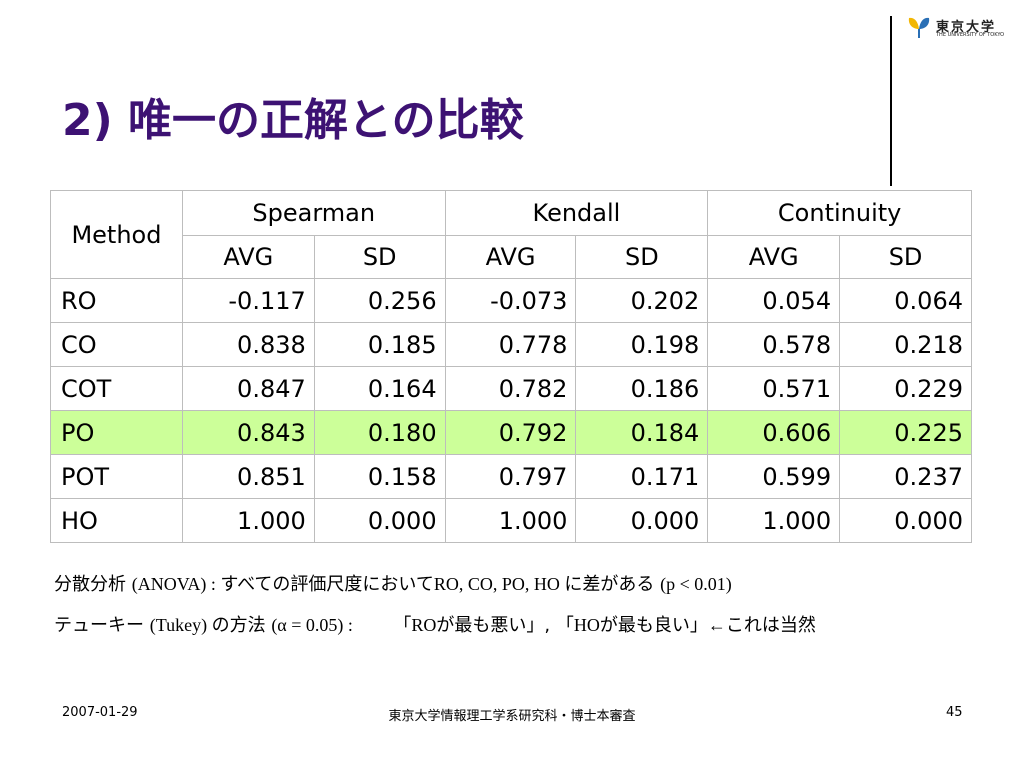 Image resolution: width=1024 pixels, height=768 pixels. Describe the element at coordinates (905, 388) in the screenshot. I see `value-cell: 0.229` at that location.